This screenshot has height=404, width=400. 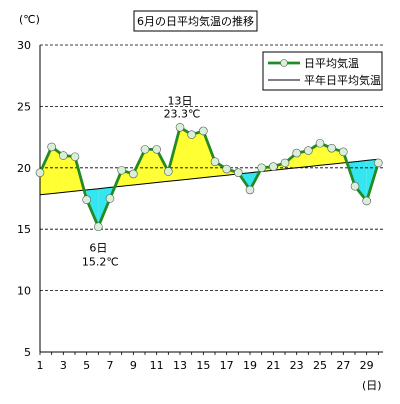 I want to click on normal-temperature-line, so click(x=209, y=177).